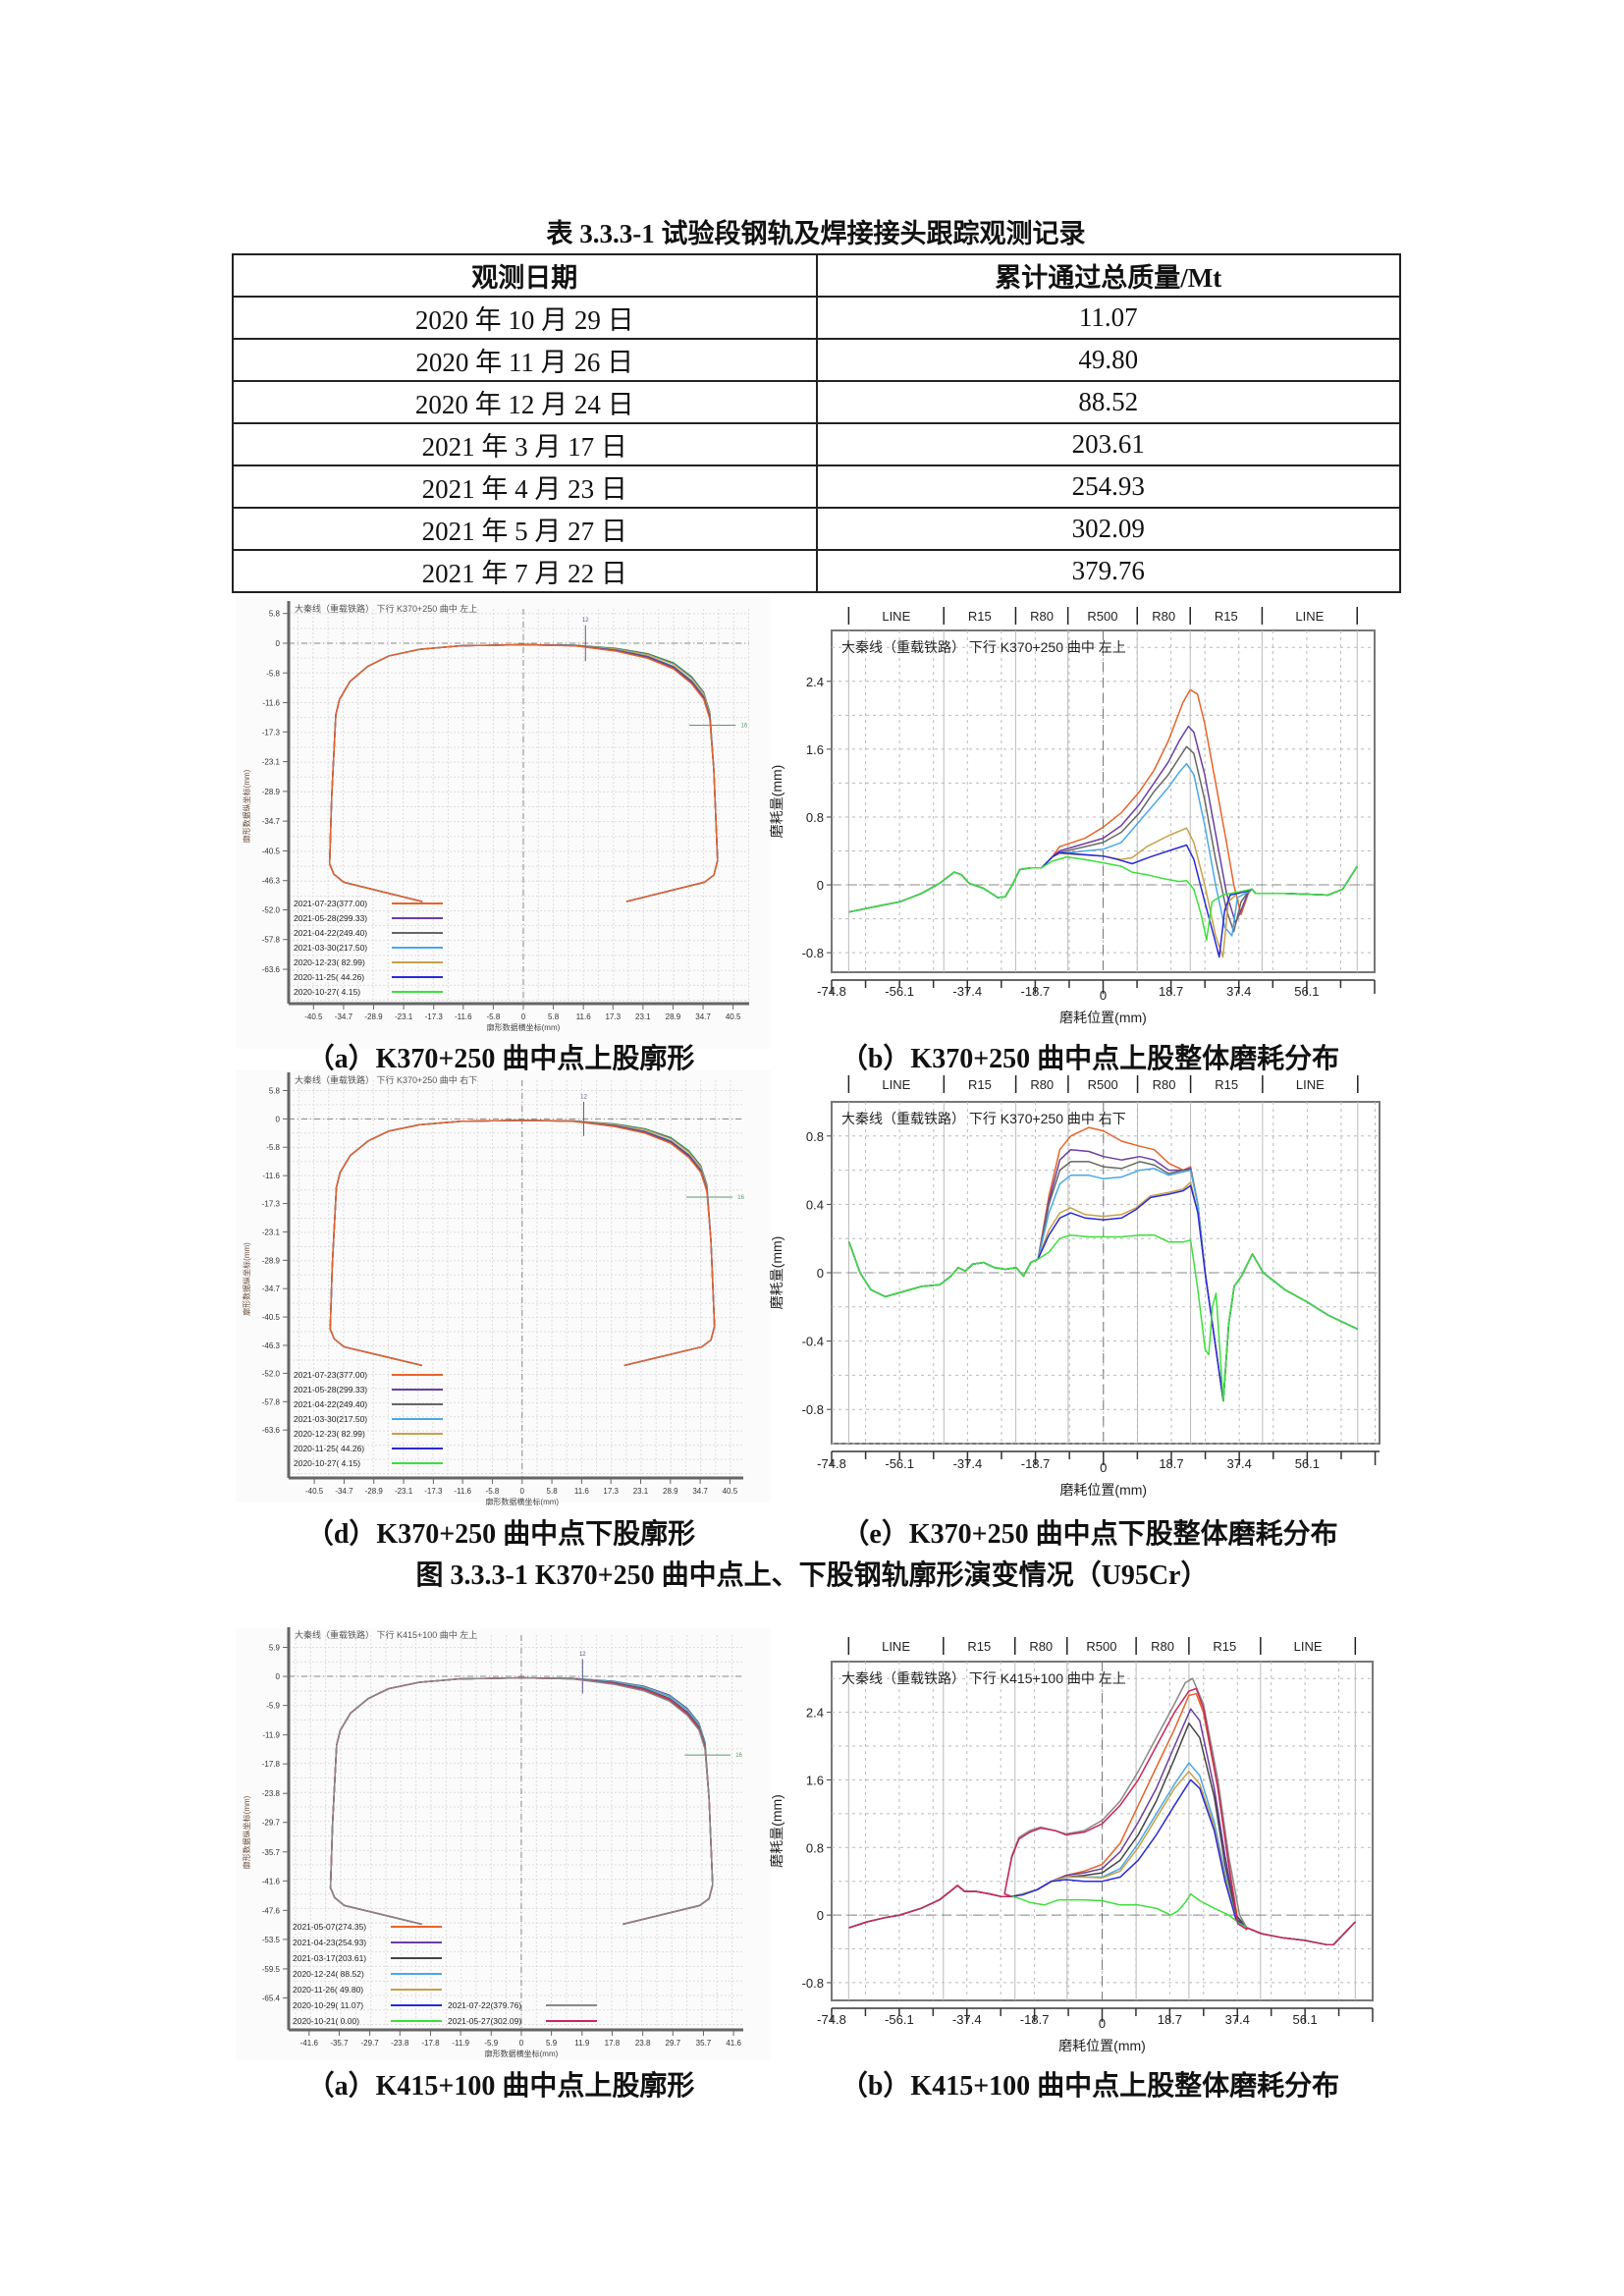 The width and height of the screenshot is (1624, 2296). Describe the element at coordinates (246, 1279) in the screenshot. I see `y-axis-label: 廓形数据纵坐标(mm)` at that location.